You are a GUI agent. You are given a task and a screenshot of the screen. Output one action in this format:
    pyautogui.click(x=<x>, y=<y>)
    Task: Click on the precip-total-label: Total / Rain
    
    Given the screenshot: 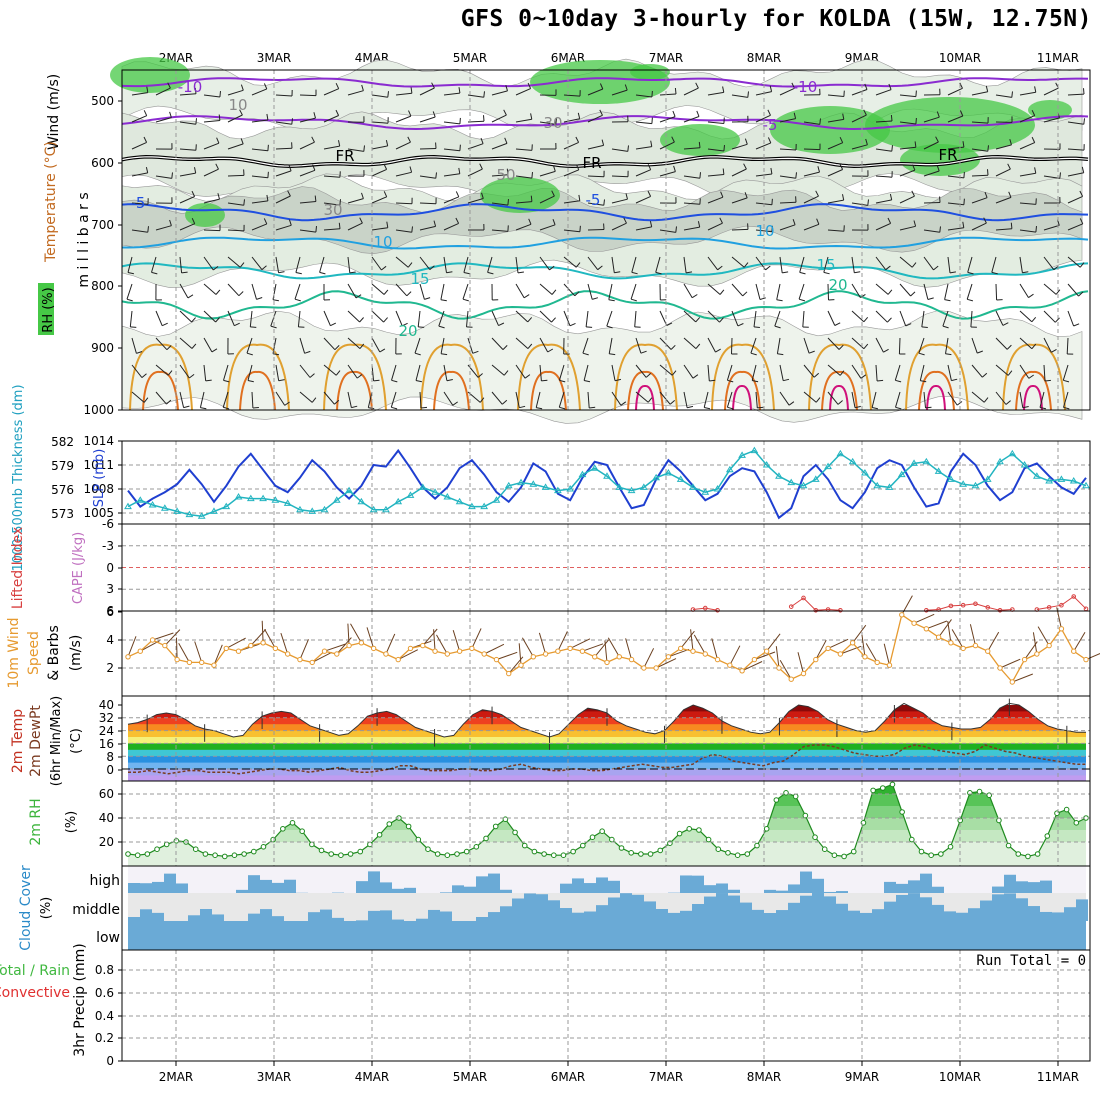 What is the action you would take?
    pyautogui.click(x=35, y=971)
    